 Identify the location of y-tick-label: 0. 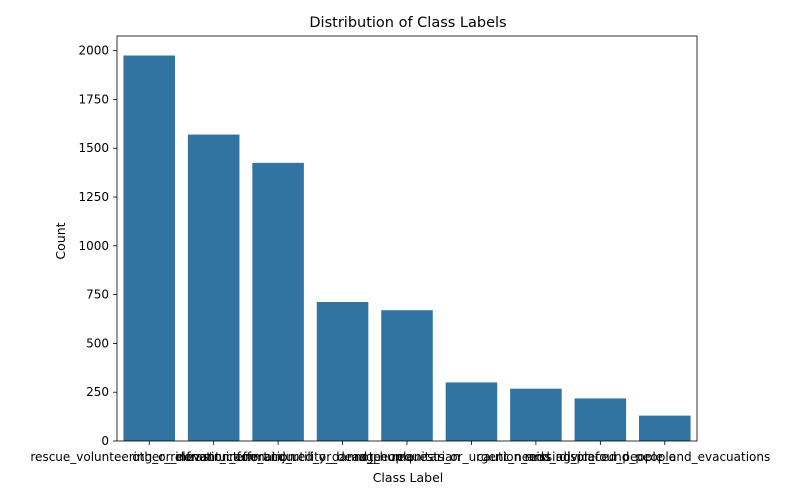
(105, 441).